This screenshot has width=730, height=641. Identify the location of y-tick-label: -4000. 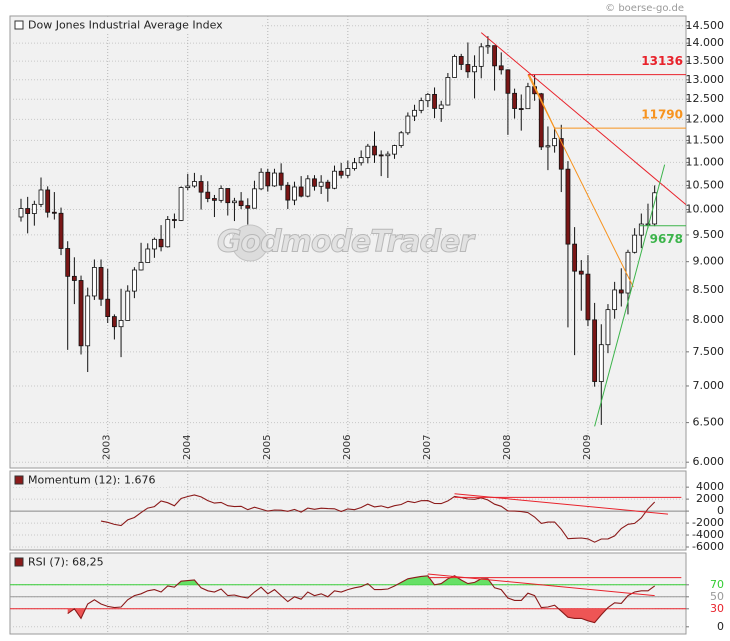
(708, 534).